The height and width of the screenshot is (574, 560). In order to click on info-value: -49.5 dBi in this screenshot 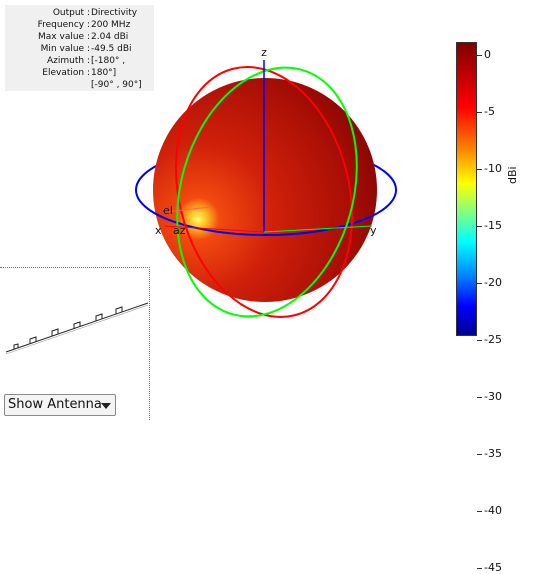, I will do `click(111, 49)`.